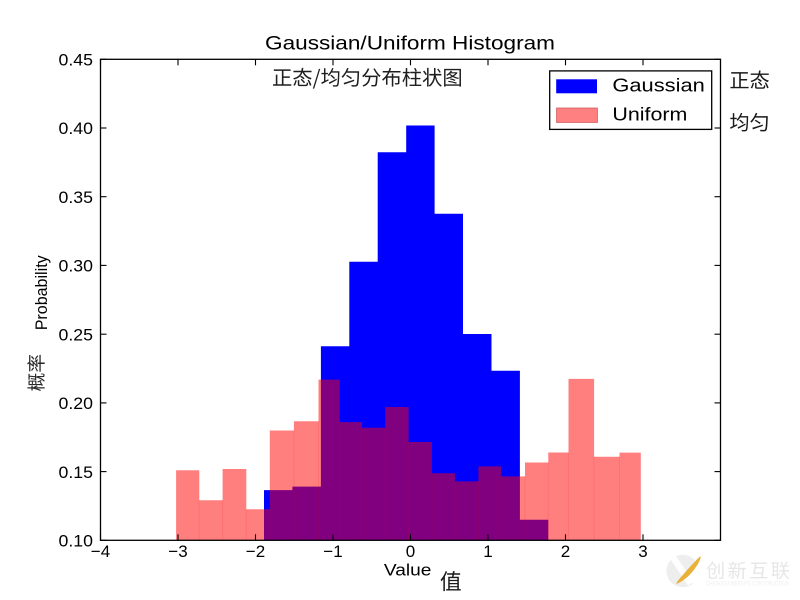 This screenshot has height=600, width=800. I want to click on svg-text: 0, so click(410, 551).